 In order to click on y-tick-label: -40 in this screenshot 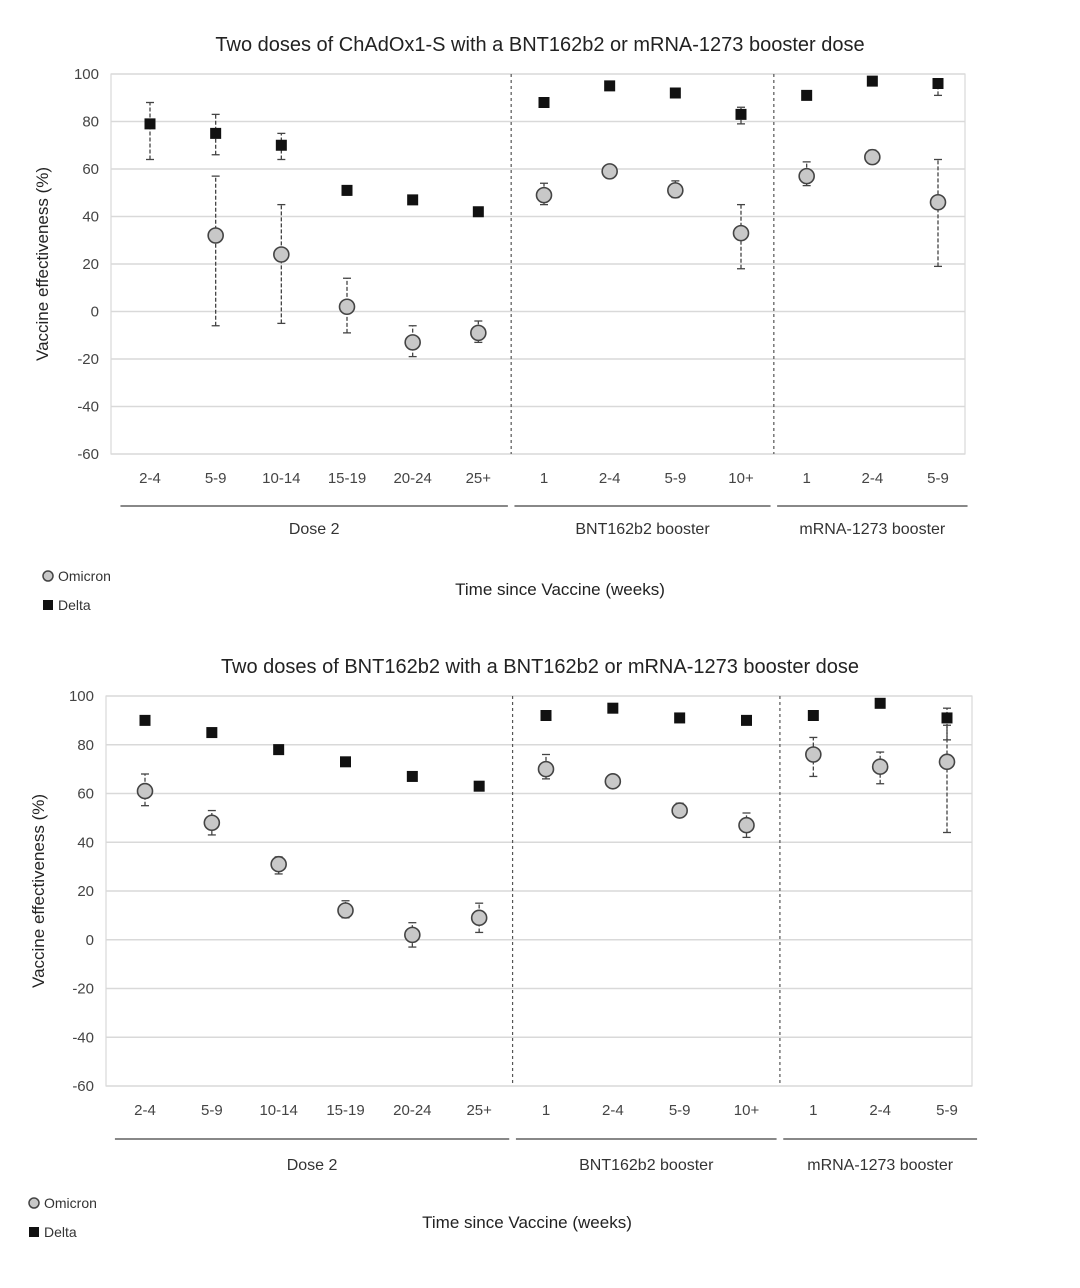, I will do `click(88, 407)`.